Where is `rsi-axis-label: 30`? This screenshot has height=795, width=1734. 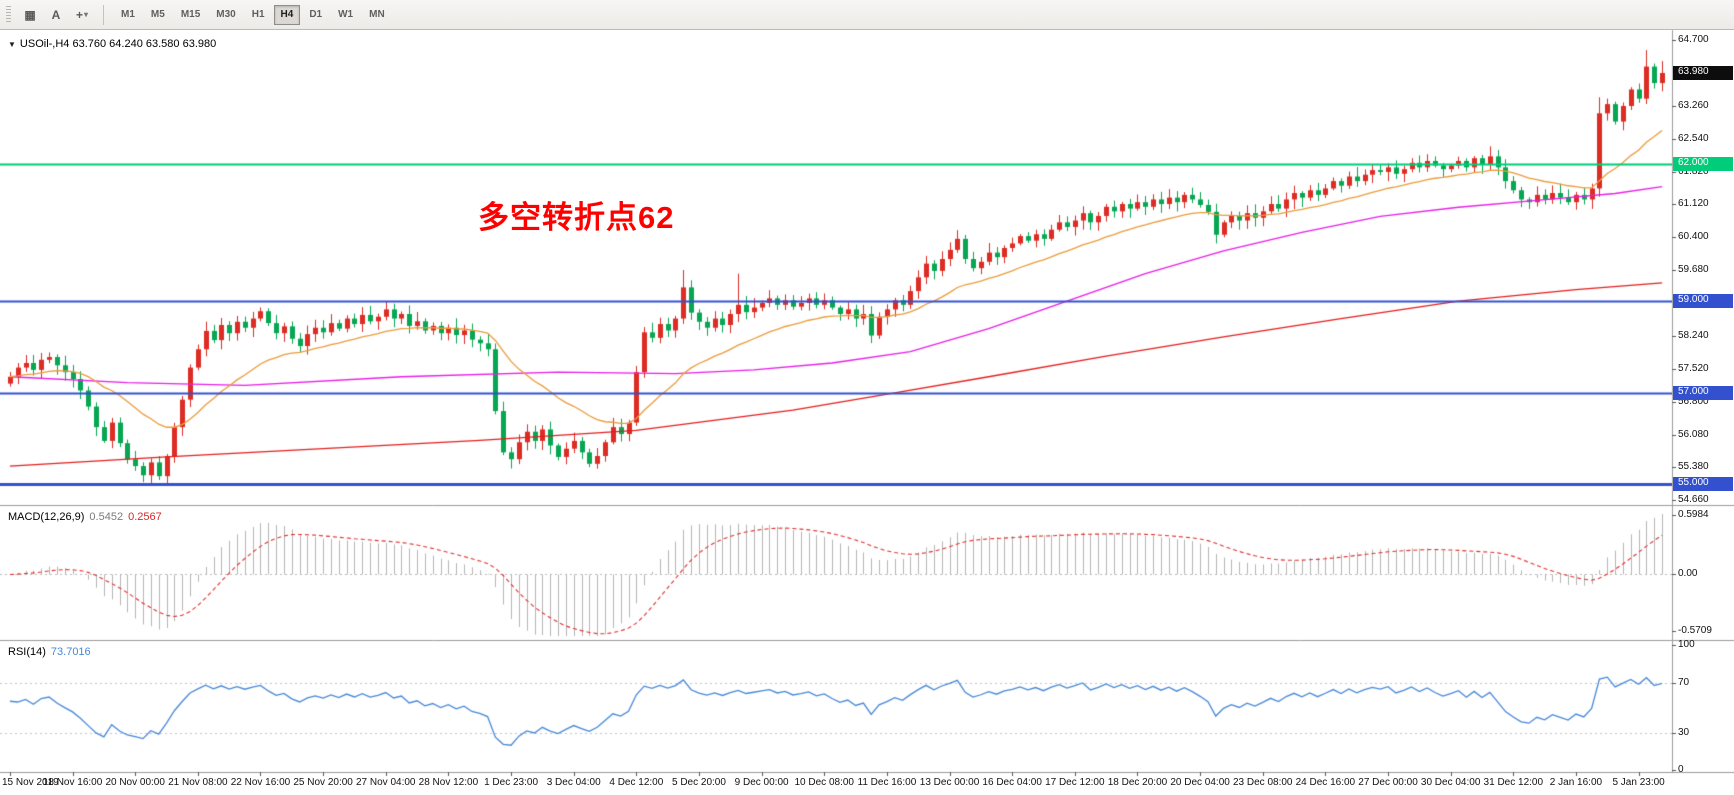
rsi-axis-label: 30 is located at coordinates (1684, 732).